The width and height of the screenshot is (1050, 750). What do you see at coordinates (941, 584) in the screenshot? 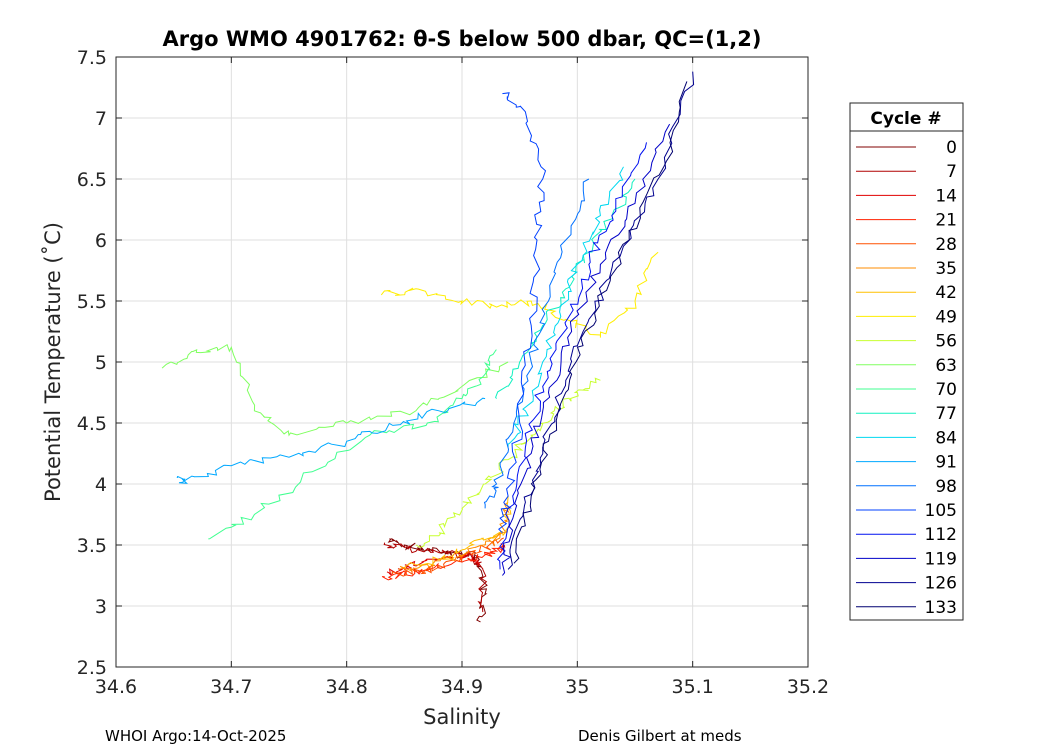
I see `legend-label-126: 126` at bounding box center [941, 584].